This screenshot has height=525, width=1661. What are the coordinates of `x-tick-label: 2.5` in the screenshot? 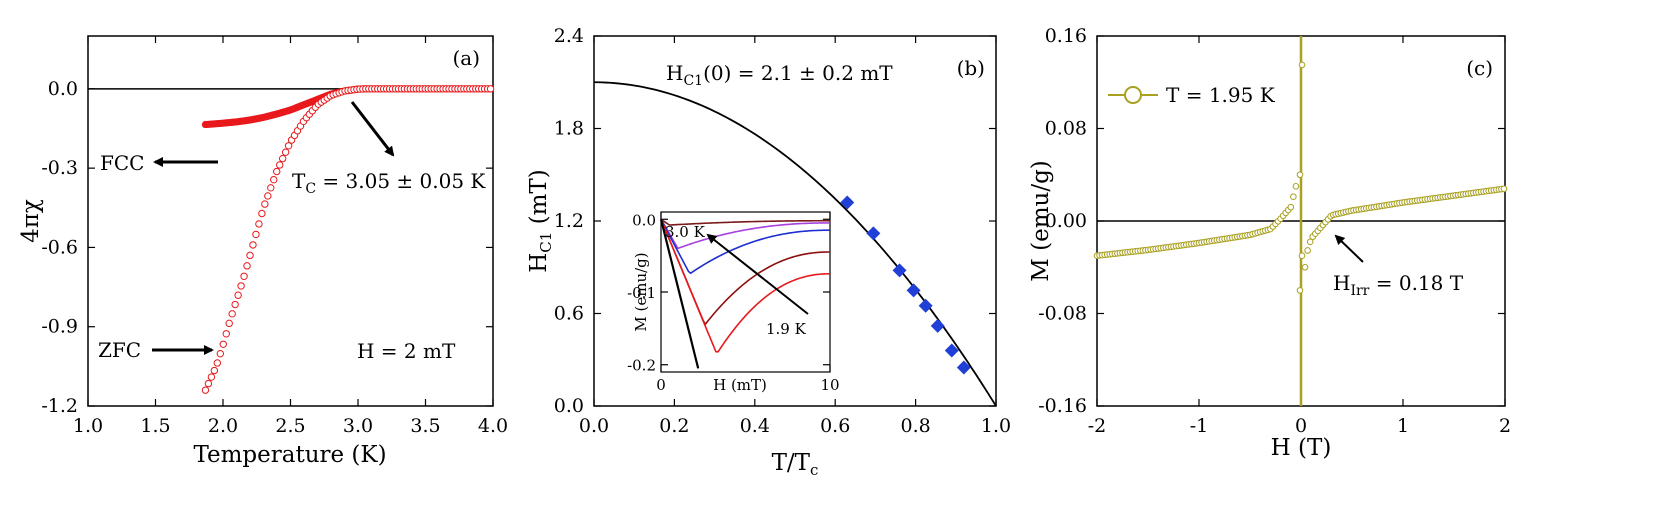 It's located at (290, 426).